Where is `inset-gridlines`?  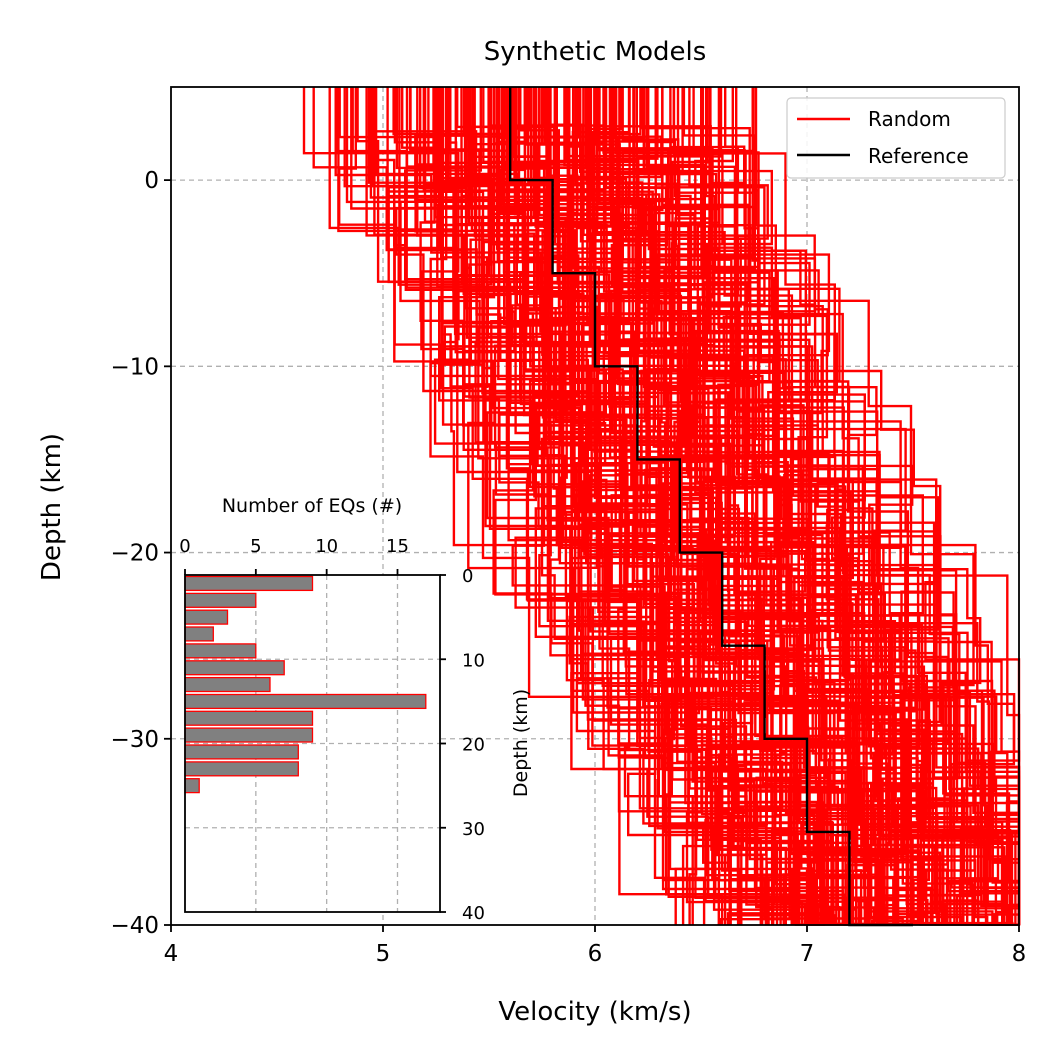
inset-gridlines is located at coordinates (312, 743).